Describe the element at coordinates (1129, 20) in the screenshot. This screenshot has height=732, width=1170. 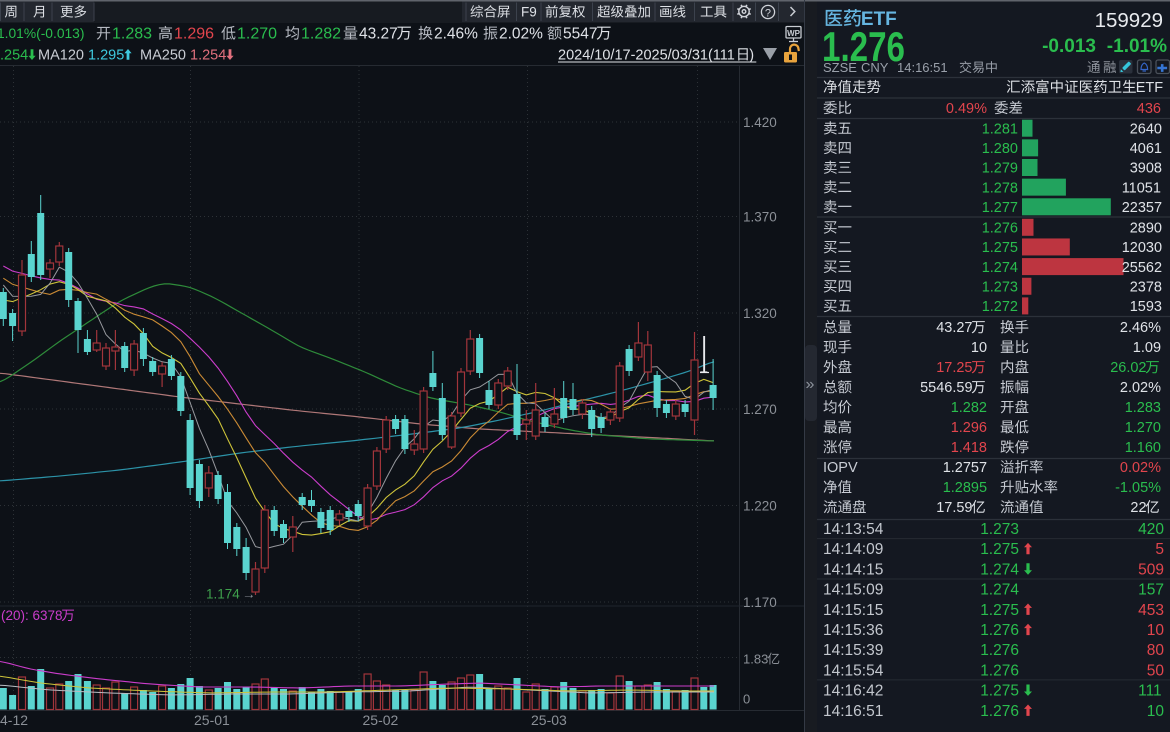
I see `svg-text: 159929` at that location.